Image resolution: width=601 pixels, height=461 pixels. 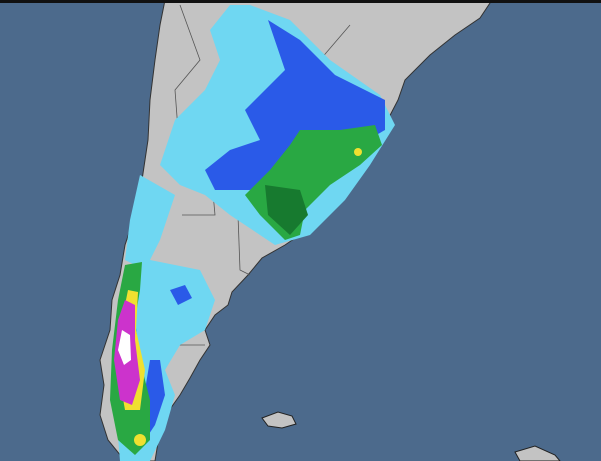 I want to click on top-border, so click(x=300, y=1).